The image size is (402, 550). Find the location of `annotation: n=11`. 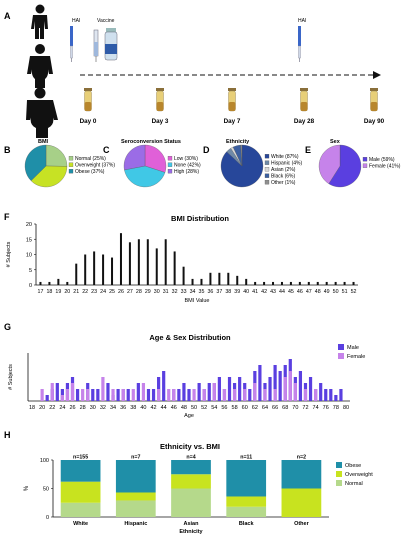

annotation: n=11 is located at coordinates (246, 458).